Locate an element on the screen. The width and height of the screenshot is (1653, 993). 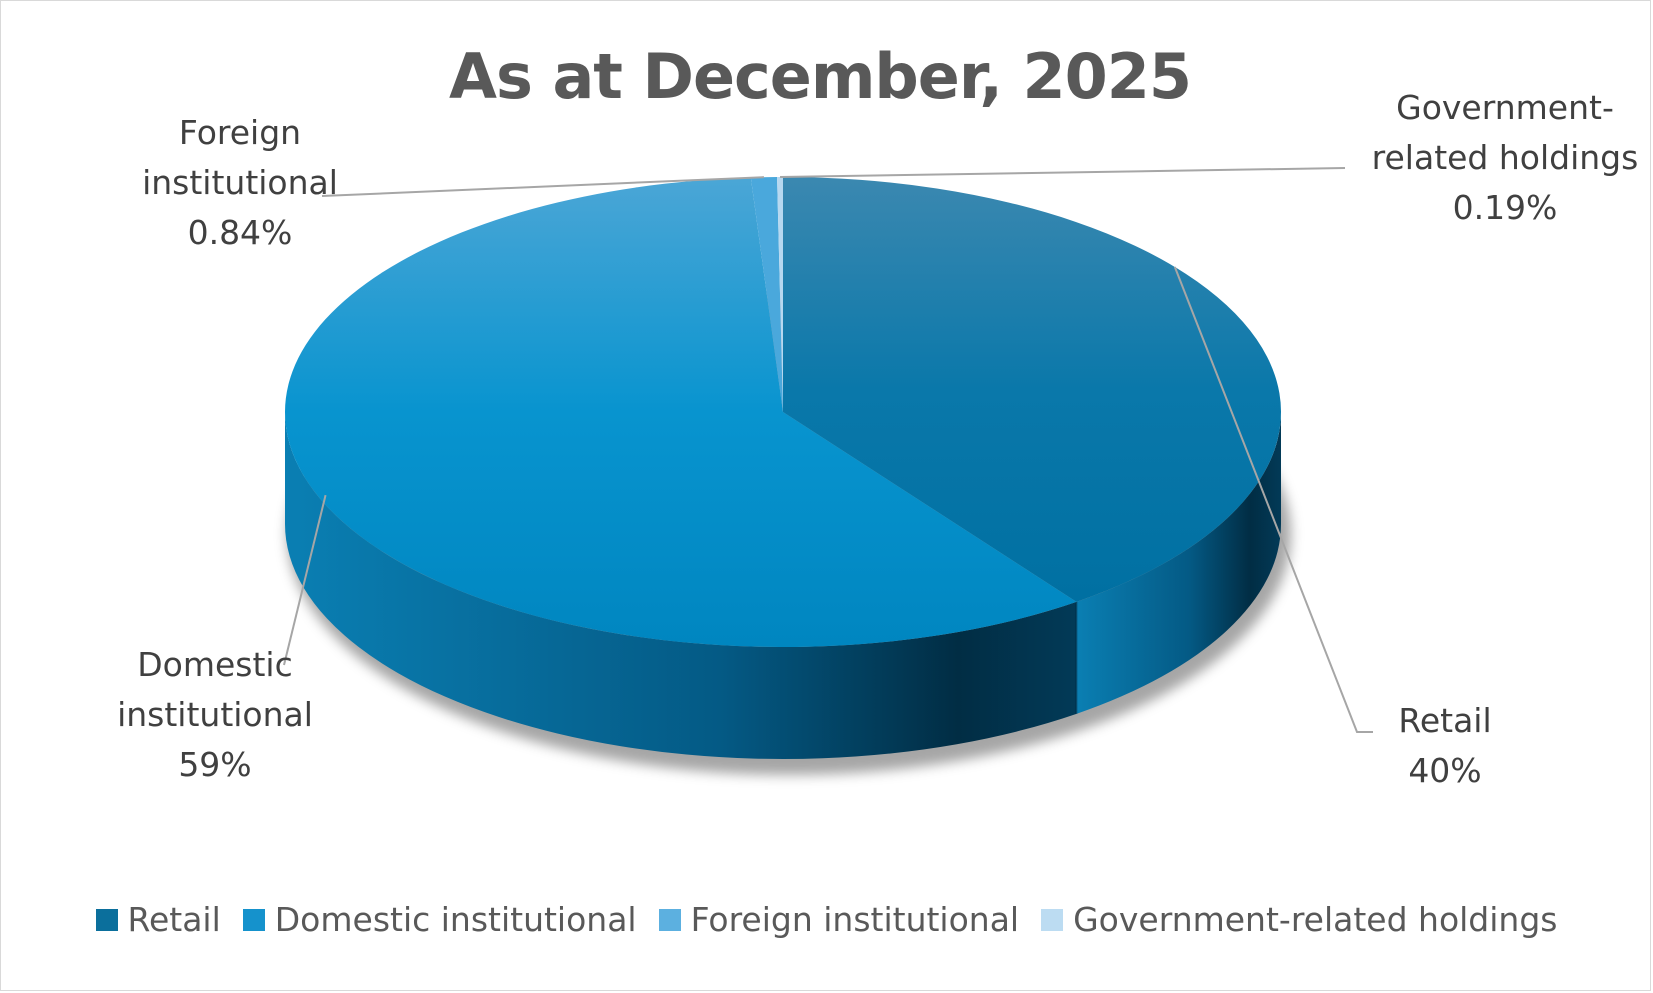
leader-line-government-related-holdings is located at coordinates (1063, 173).